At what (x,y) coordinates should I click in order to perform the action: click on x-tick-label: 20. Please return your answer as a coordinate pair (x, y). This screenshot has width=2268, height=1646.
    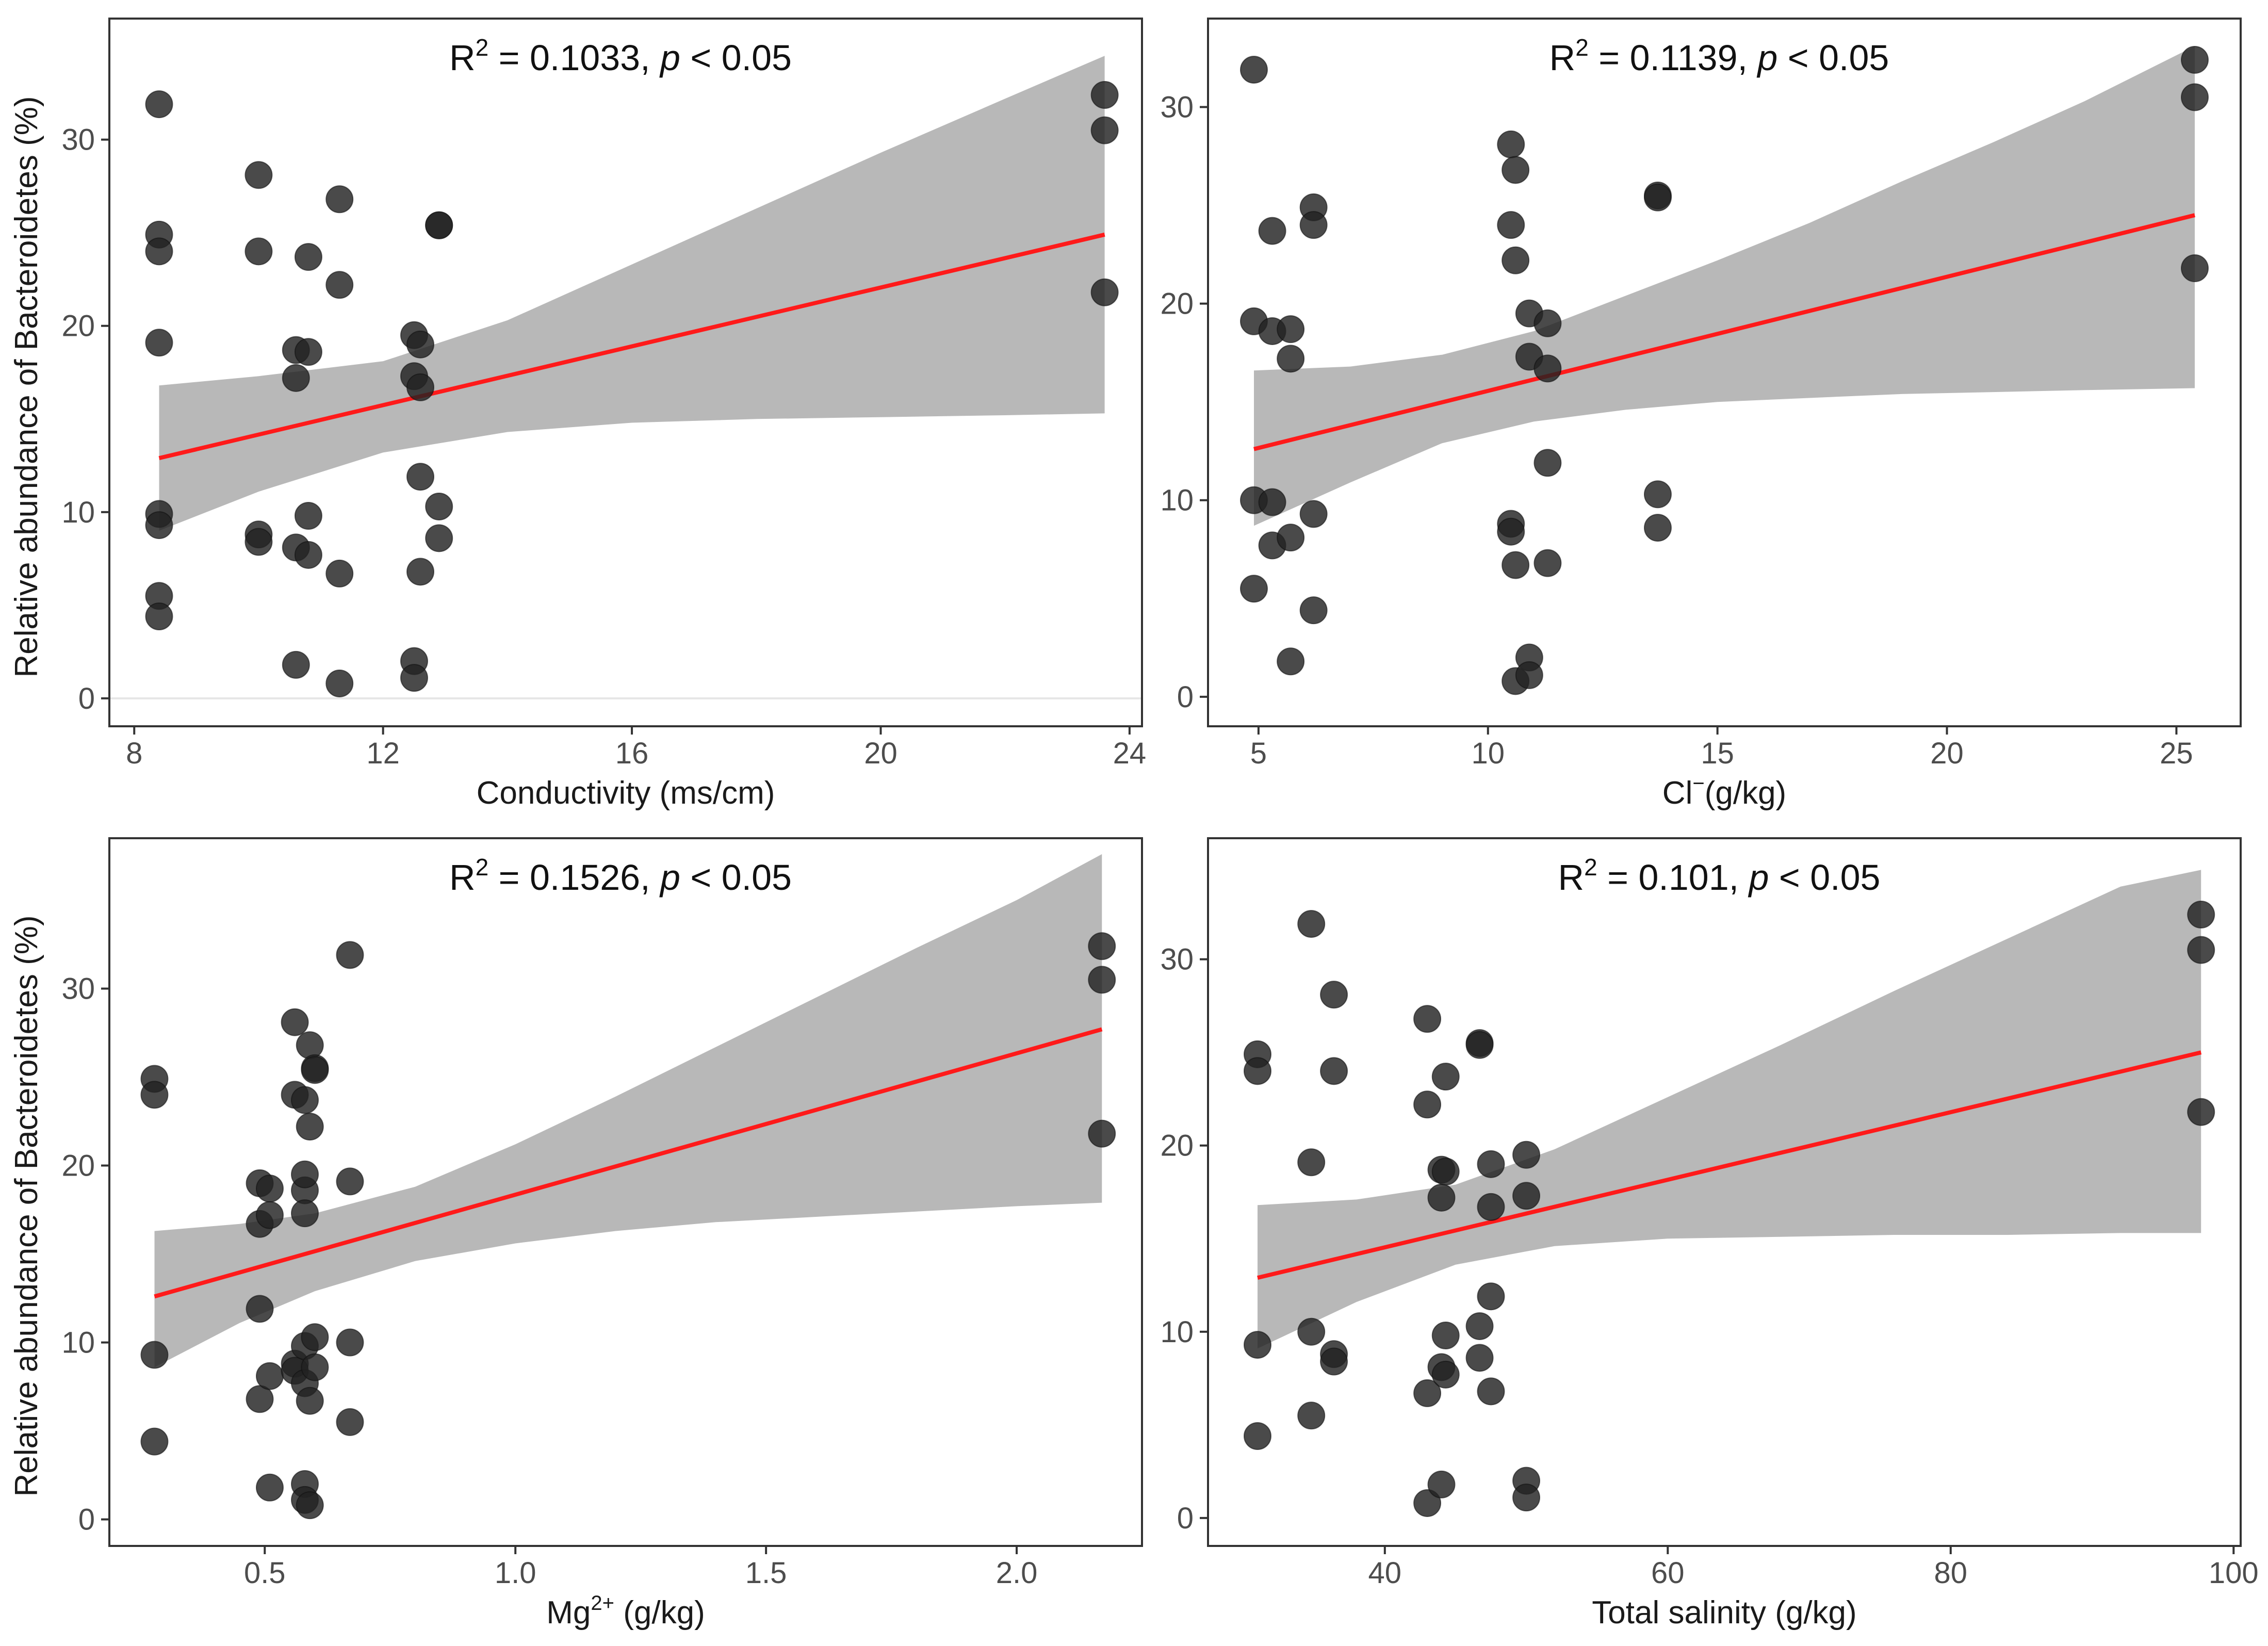
    Looking at the image, I should click on (1947, 753).